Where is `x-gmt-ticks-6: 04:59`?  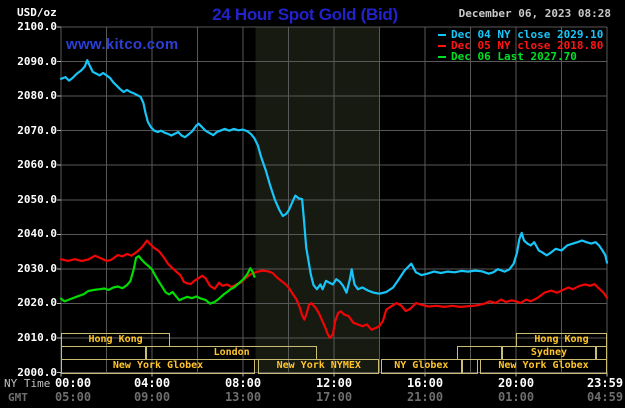
x-gmt-ticks-6: 04:59 is located at coordinates (605, 397).